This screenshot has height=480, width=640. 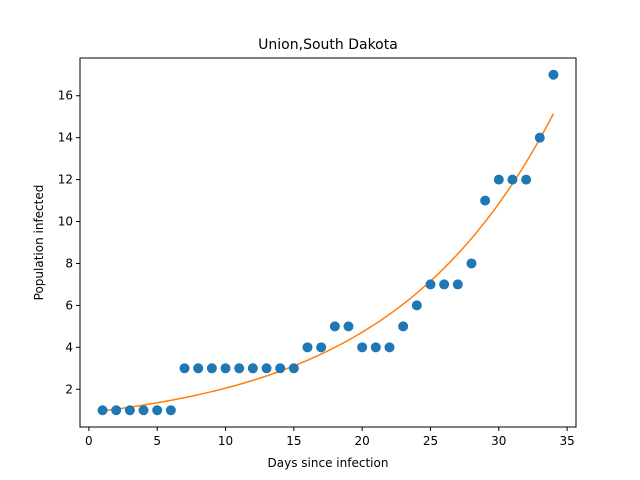 I want to click on y-tick-label: 6, so click(x=69, y=305).